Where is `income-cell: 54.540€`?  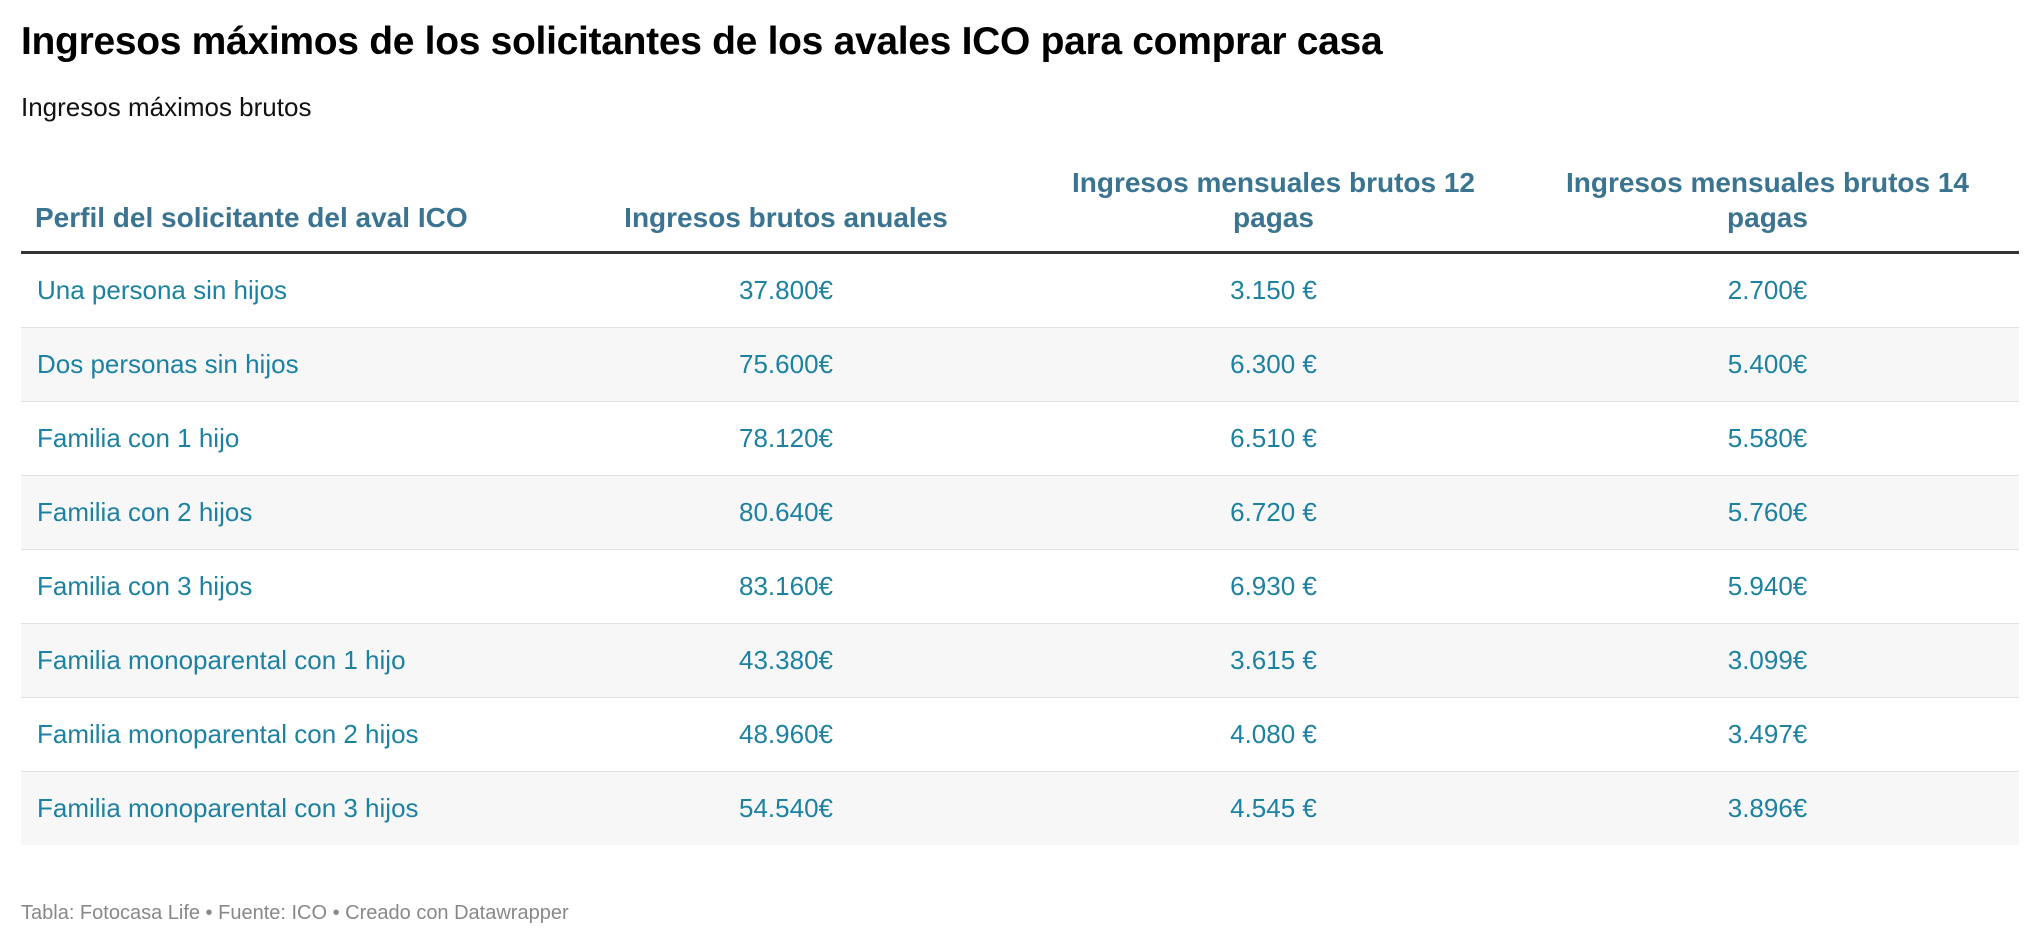
income-cell: 54.540€ is located at coordinates (786, 808).